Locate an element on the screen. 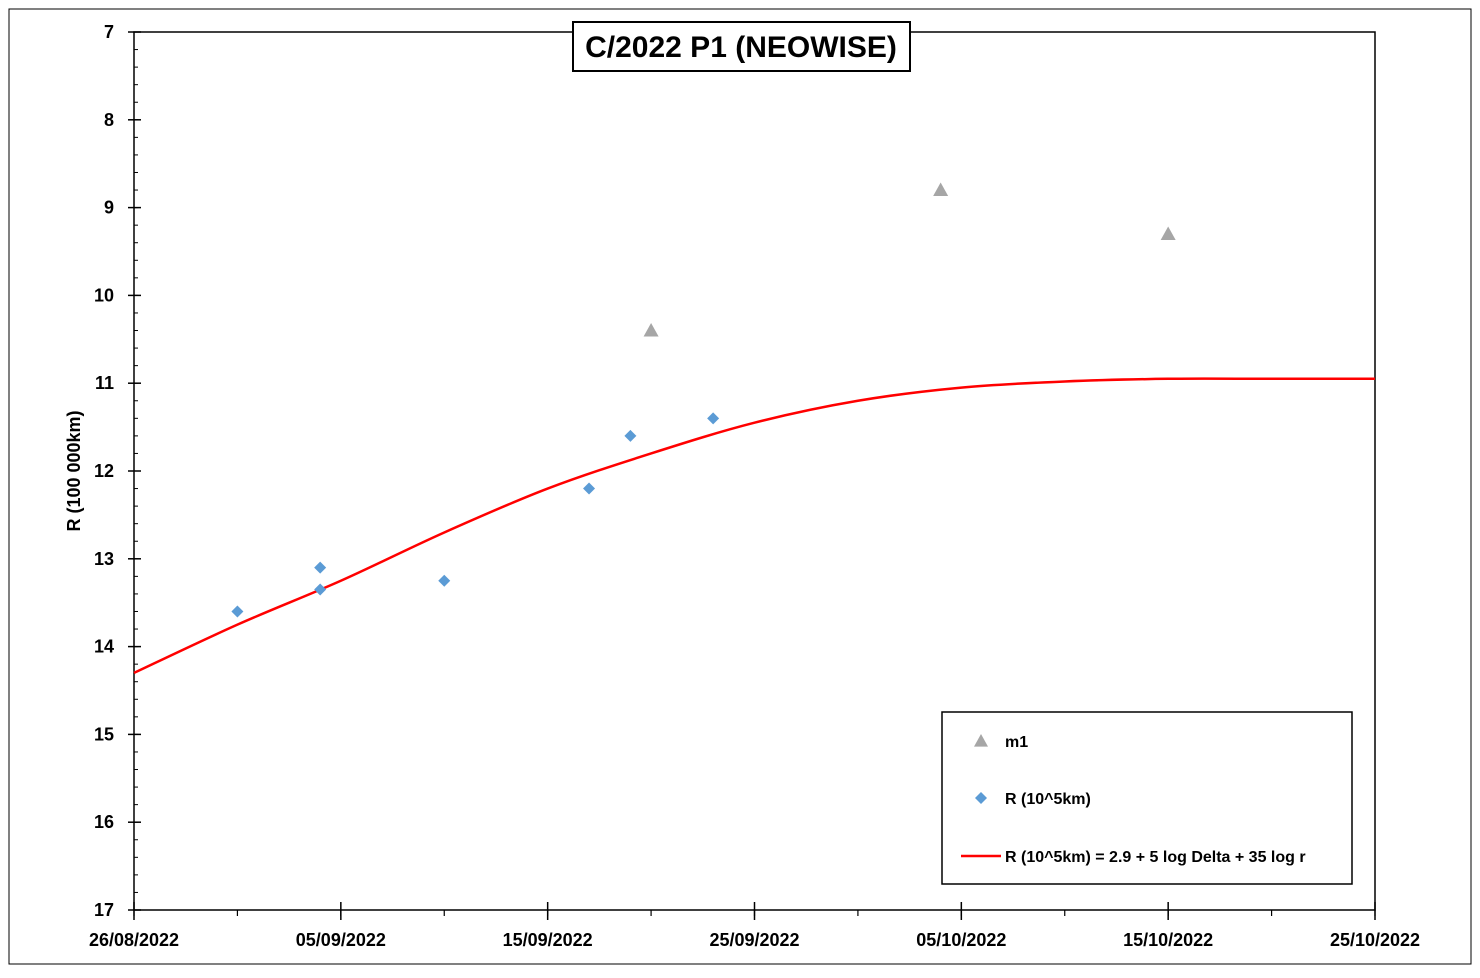 This screenshot has width=1480, height=978. y-tick-label: 15 is located at coordinates (104, 734).